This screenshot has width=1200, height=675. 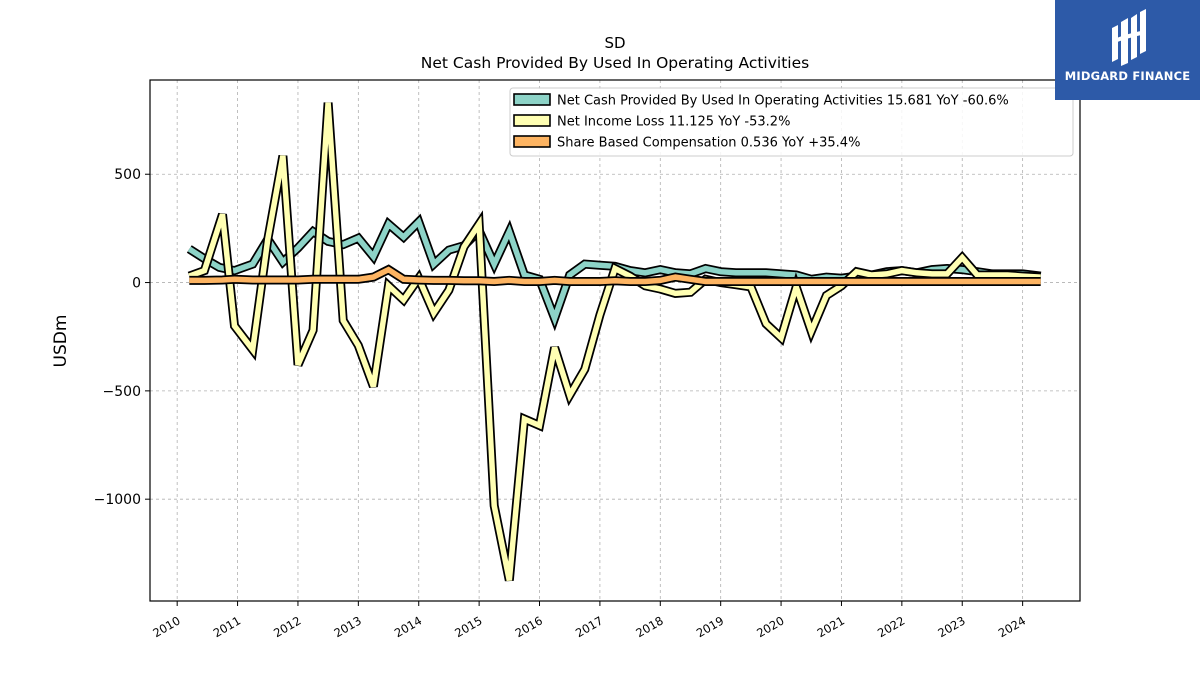 What do you see at coordinates (61, 341) in the screenshot?
I see `y-axis-label: USDm` at bounding box center [61, 341].